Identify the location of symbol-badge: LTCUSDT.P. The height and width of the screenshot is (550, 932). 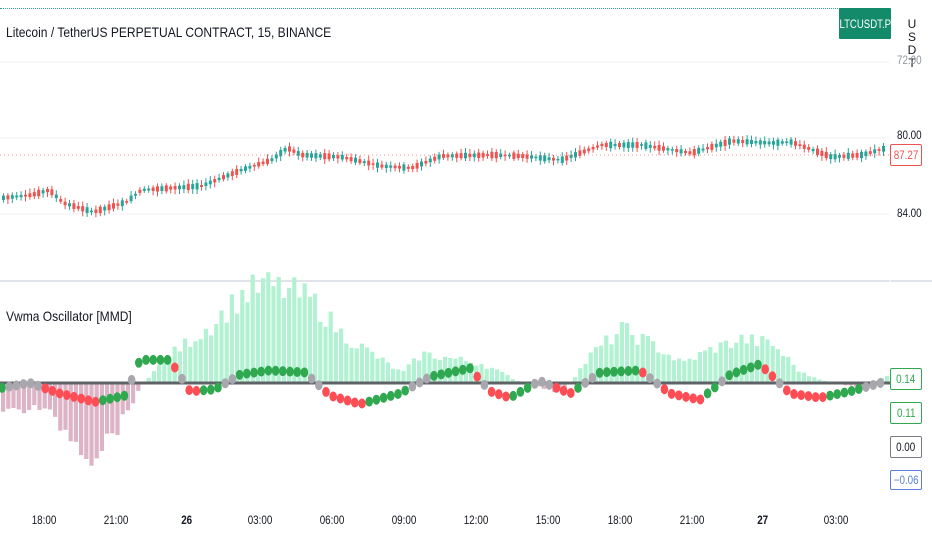
(865, 23).